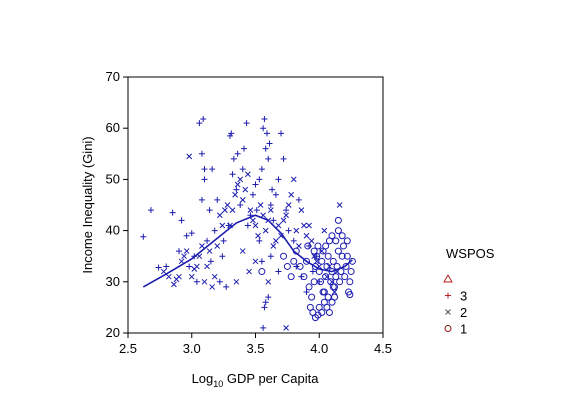 The height and width of the screenshot is (410, 576). What do you see at coordinates (448, 278) in the screenshot?
I see `legend-triangle-icon` at bounding box center [448, 278].